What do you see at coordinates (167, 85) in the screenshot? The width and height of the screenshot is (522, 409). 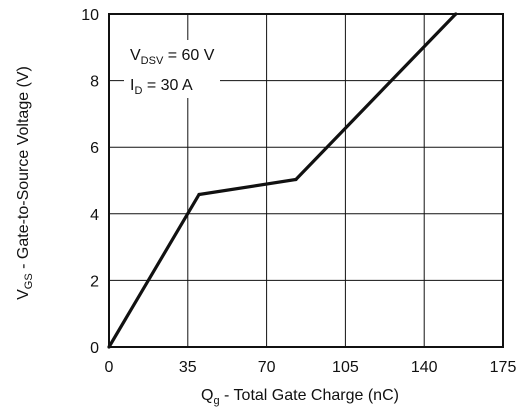 I see `annotation-id-rest: = 30 A` at bounding box center [167, 85].